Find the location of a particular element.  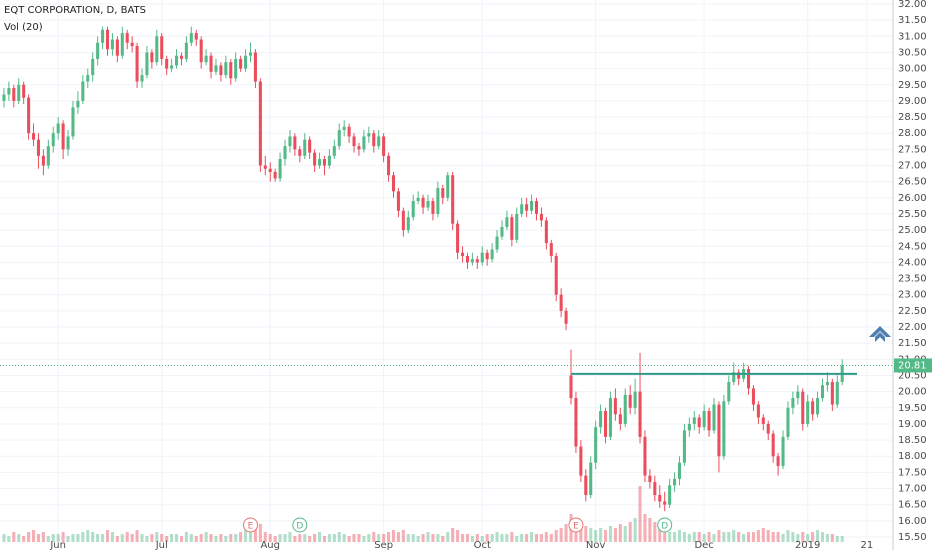

event-label: E is located at coordinates (251, 527).